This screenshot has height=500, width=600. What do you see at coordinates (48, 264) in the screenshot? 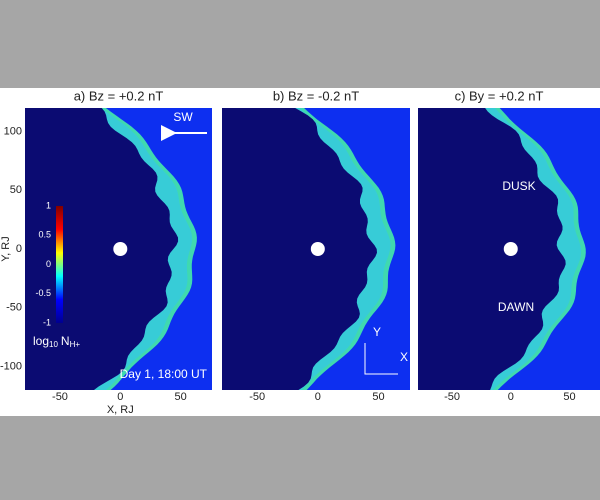
I see `colorbar-tick-label: 0` at bounding box center [48, 264].